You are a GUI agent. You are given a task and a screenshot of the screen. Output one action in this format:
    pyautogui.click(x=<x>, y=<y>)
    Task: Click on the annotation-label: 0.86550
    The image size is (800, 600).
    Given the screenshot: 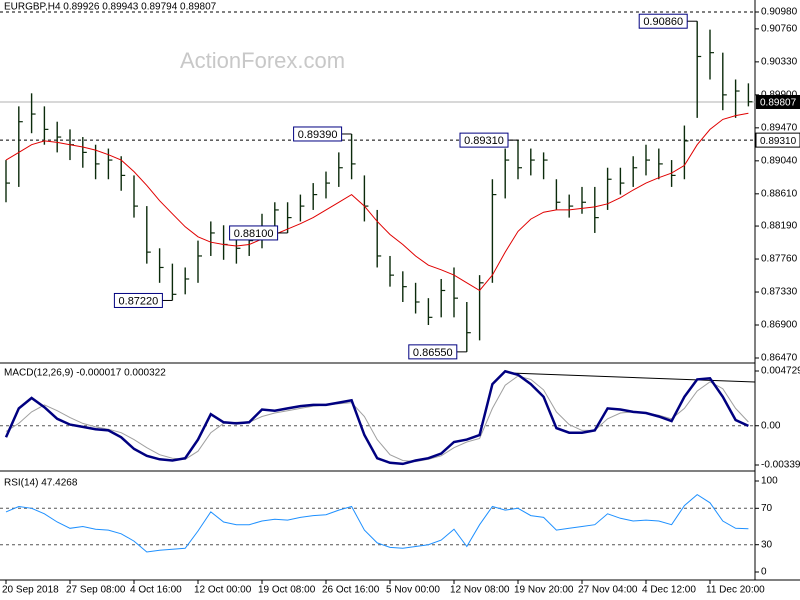 What is the action you would take?
    pyautogui.click(x=433, y=353)
    